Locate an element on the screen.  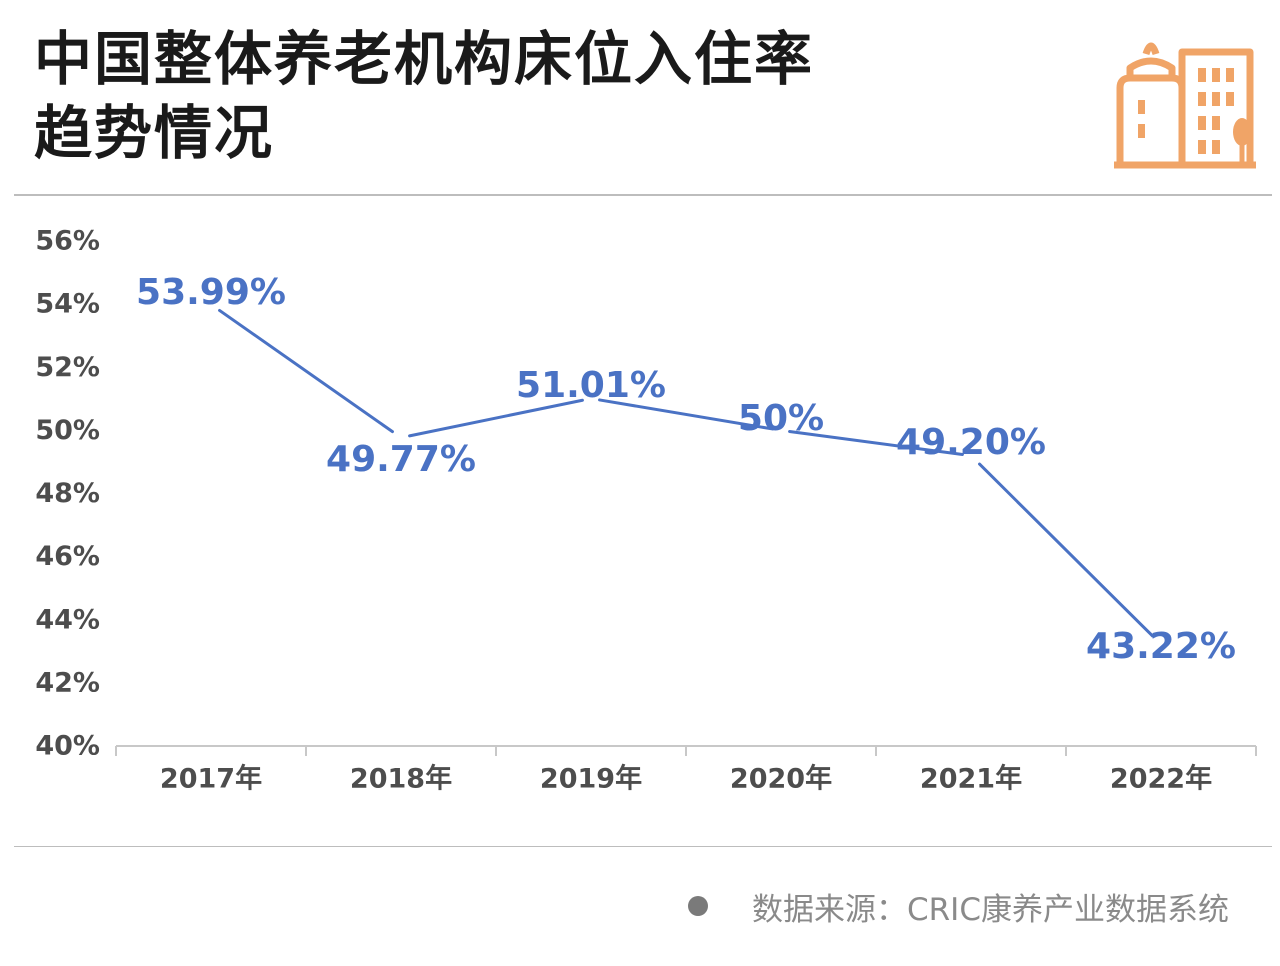
y-tick-label: 54% is located at coordinates (67, 304).